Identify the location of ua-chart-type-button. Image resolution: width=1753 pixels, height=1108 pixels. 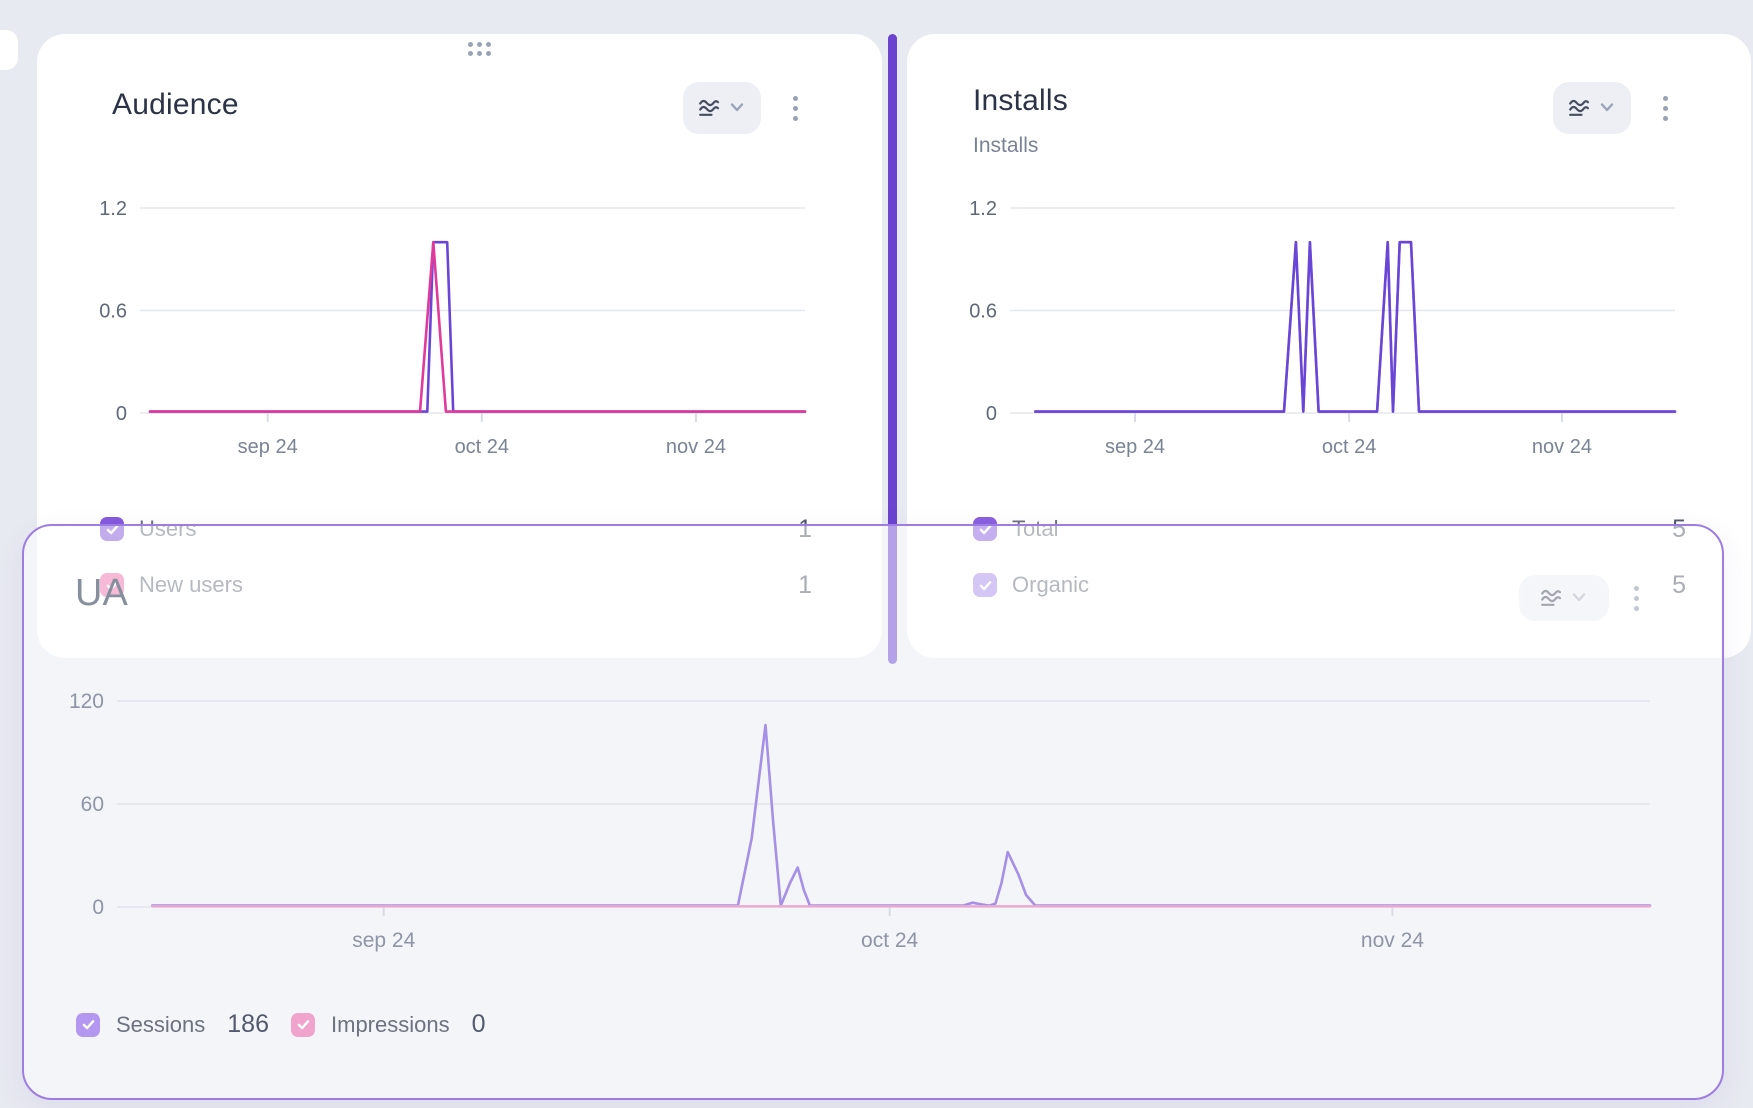
(1564, 598).